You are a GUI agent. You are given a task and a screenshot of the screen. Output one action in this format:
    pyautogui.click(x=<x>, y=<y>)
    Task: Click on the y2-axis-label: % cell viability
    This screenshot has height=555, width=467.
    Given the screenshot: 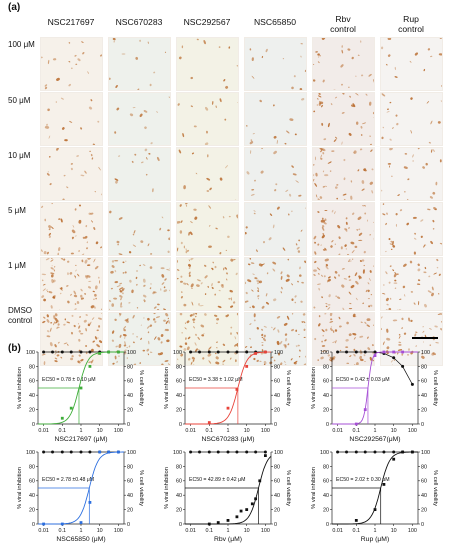 What is the action you would take?
    pyautogui.click(x=435, y=488)
    